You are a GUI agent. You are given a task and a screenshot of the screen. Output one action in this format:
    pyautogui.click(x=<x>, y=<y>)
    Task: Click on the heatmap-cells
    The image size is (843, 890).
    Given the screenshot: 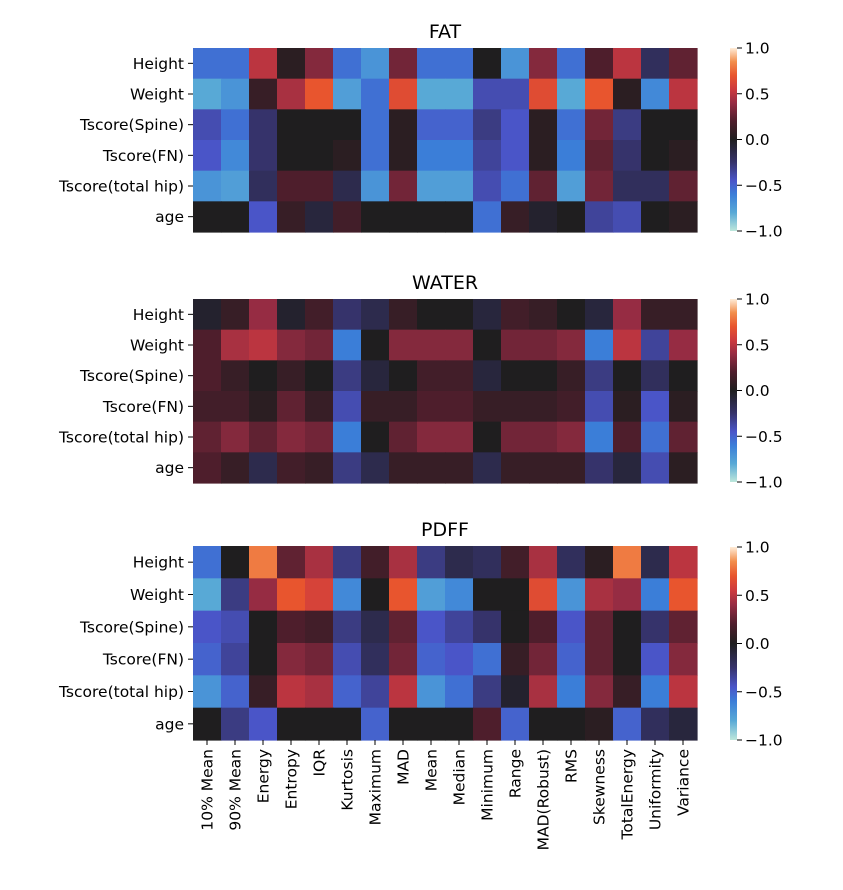 What is the action you would take?
    pyautogui.click(x=445, y=140)
    